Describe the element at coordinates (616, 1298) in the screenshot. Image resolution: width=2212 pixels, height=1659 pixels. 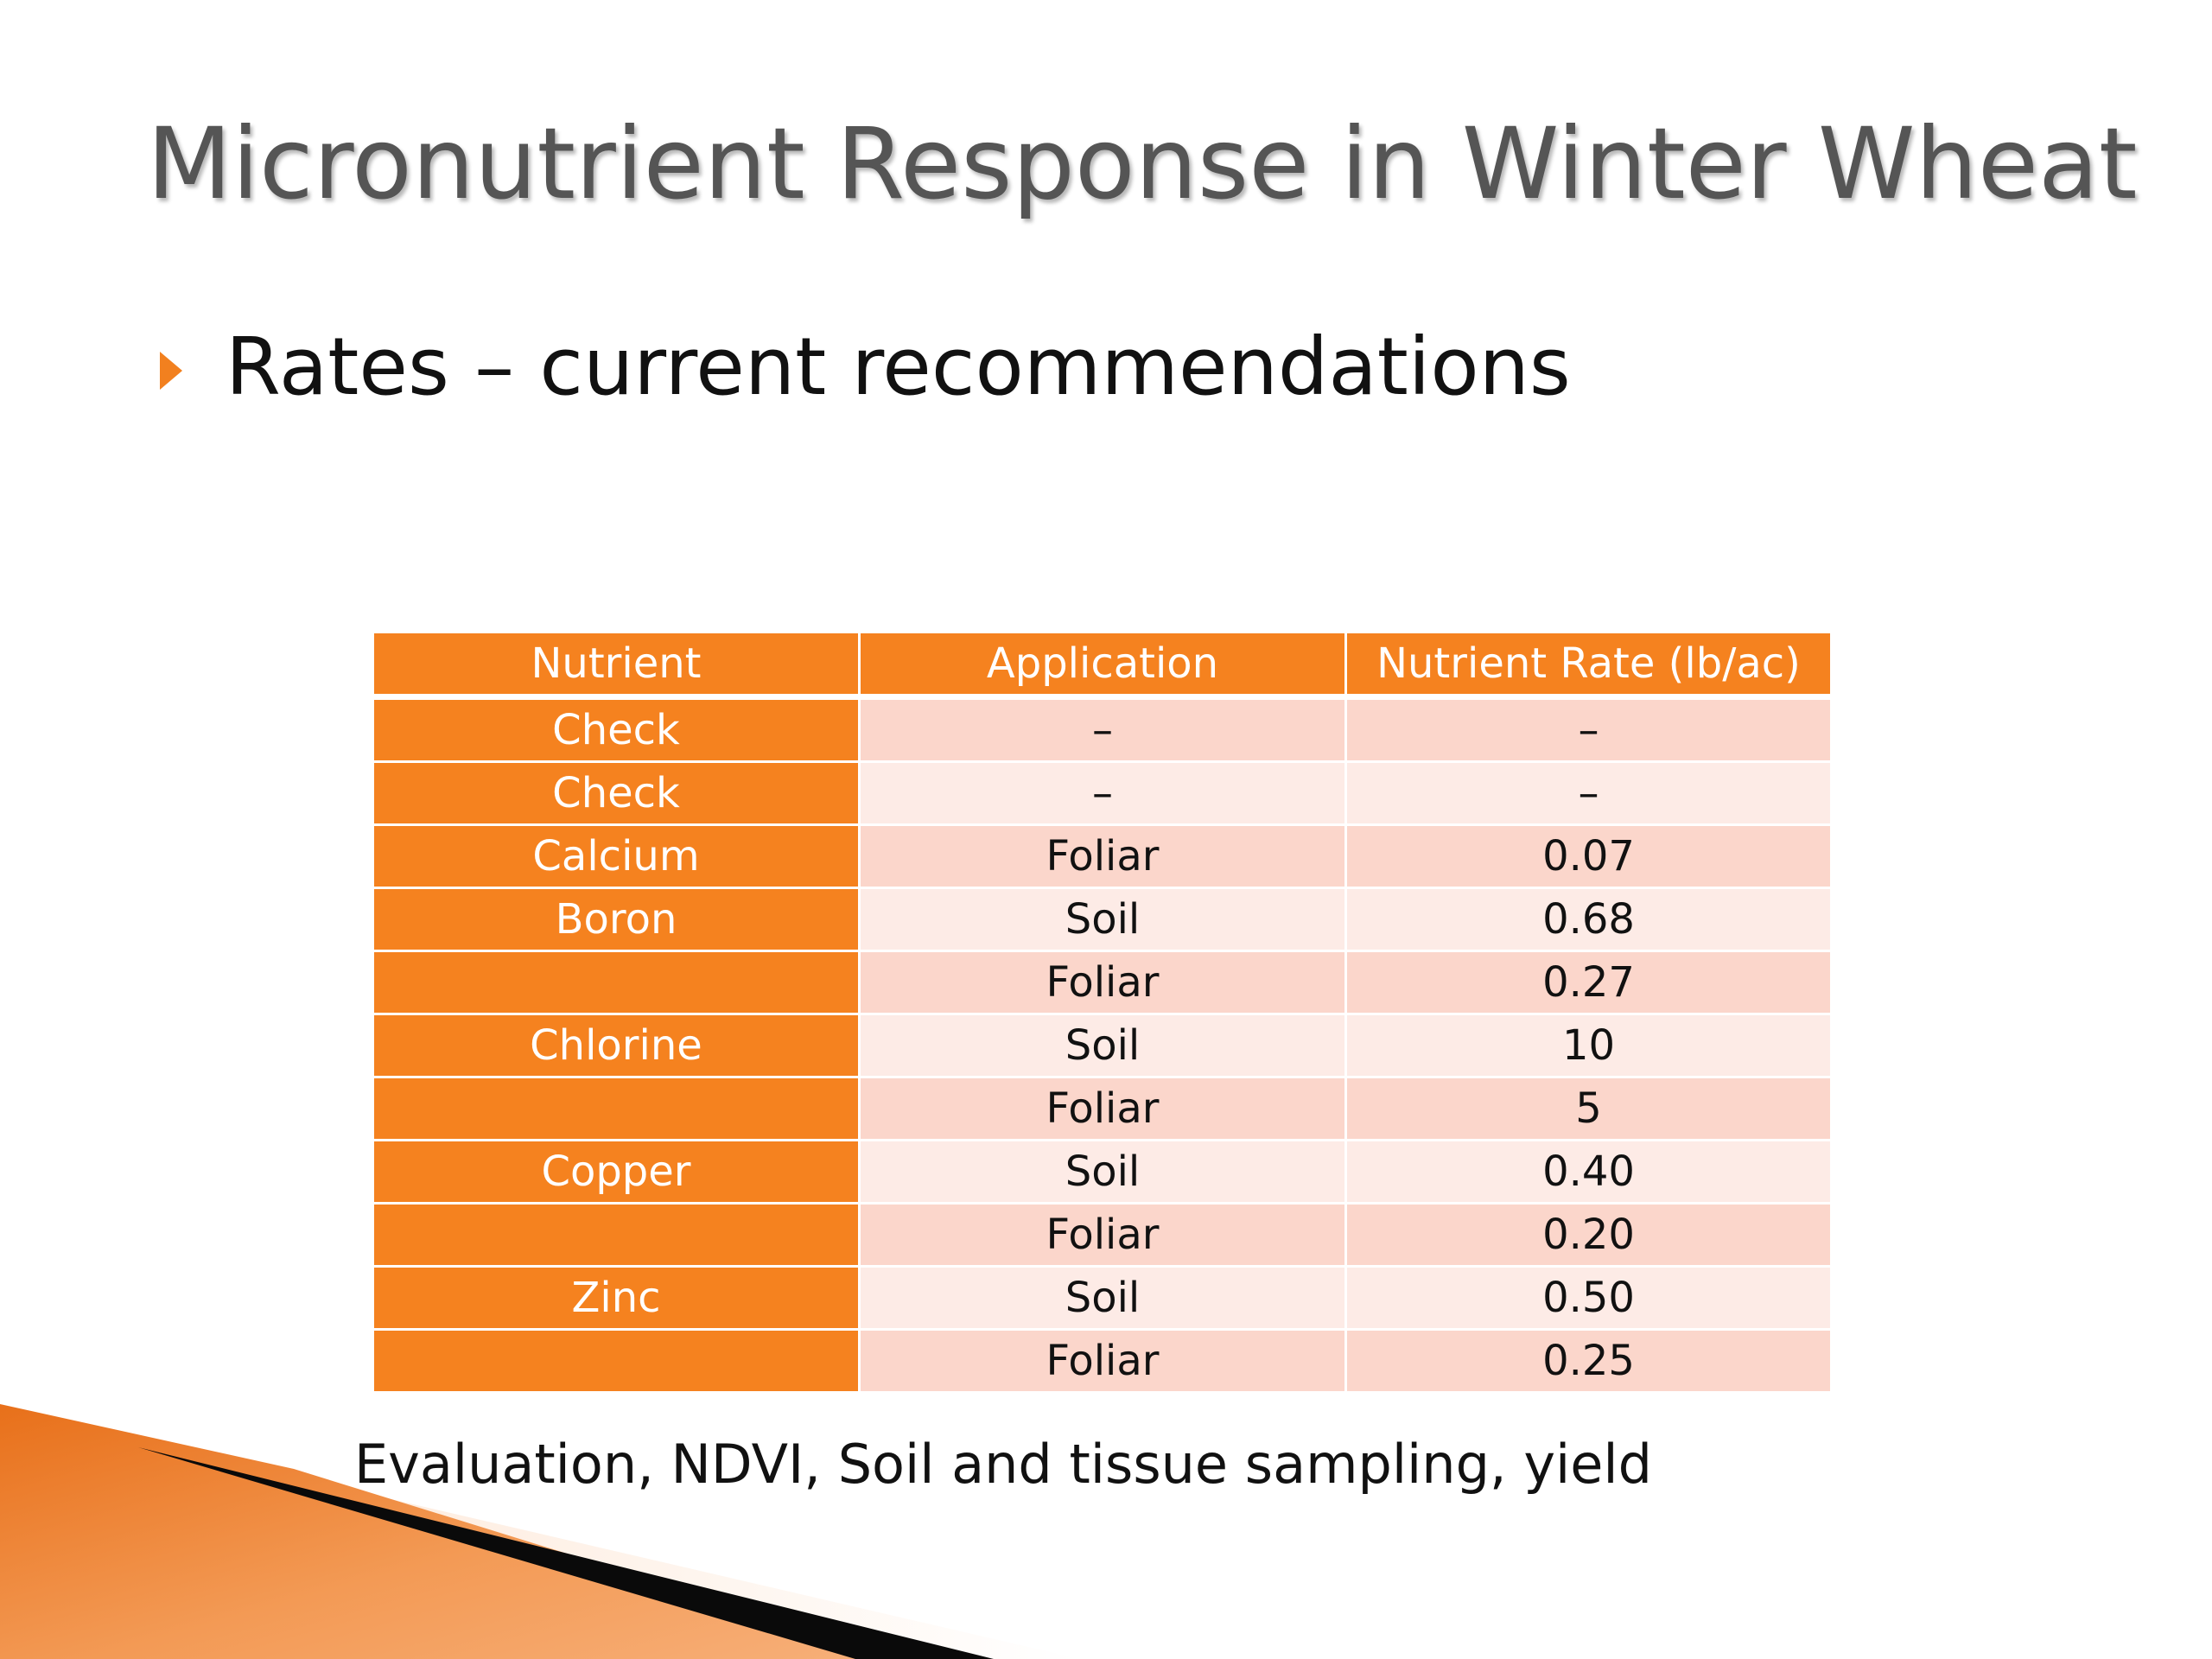
I see `cell-nutrient: Zinc` at that location.